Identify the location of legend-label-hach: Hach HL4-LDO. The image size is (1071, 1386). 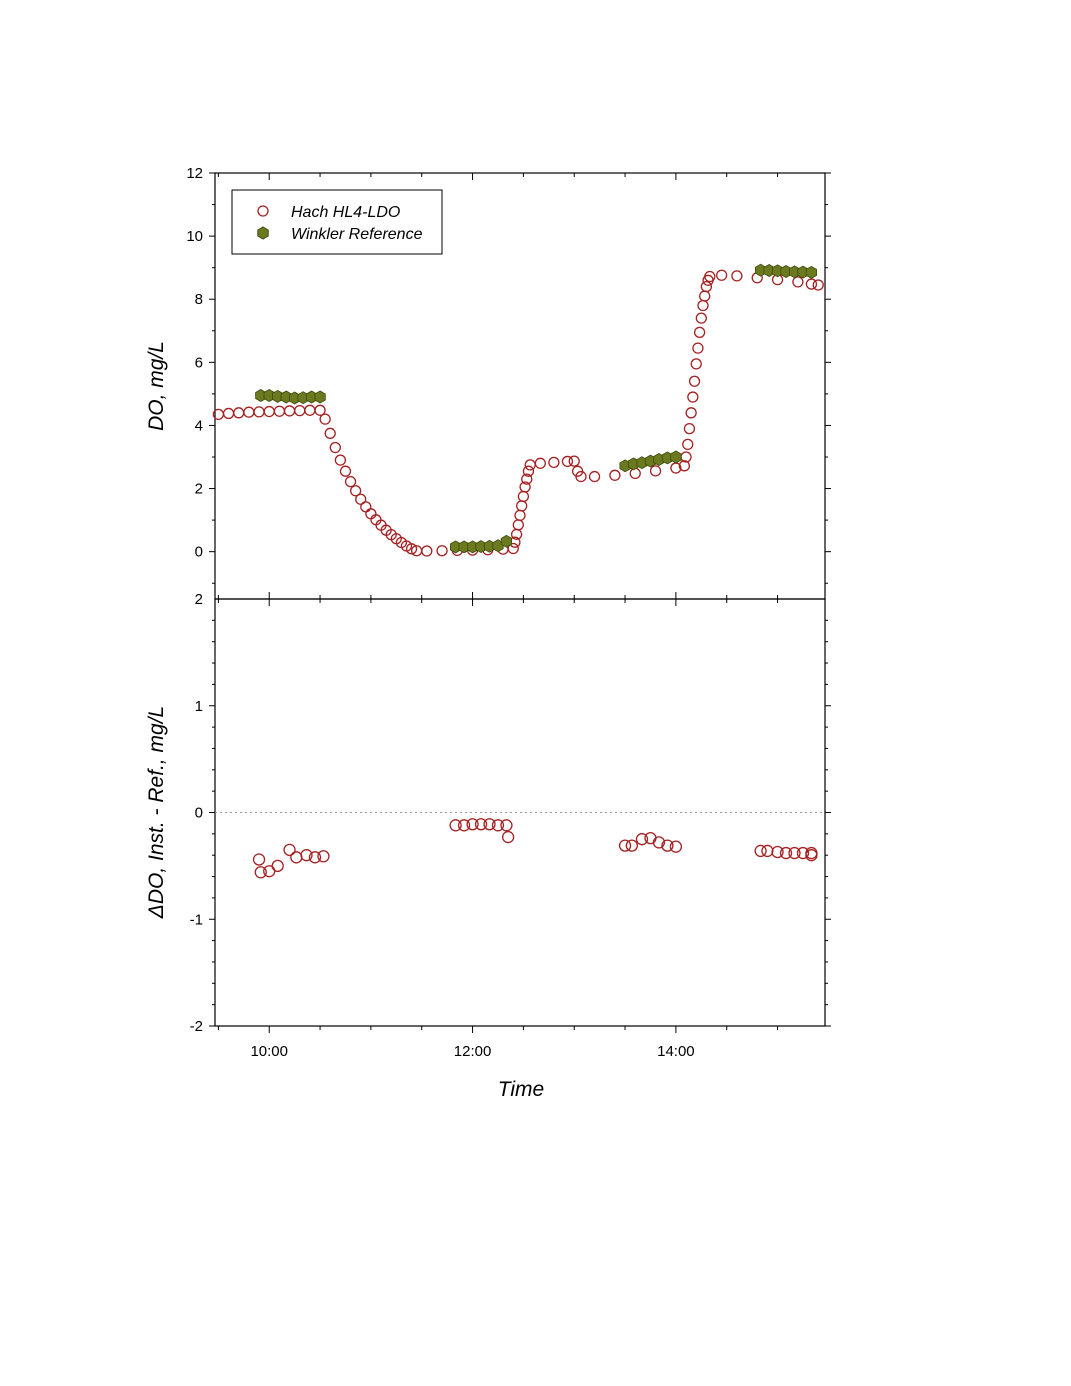
(345, 212).